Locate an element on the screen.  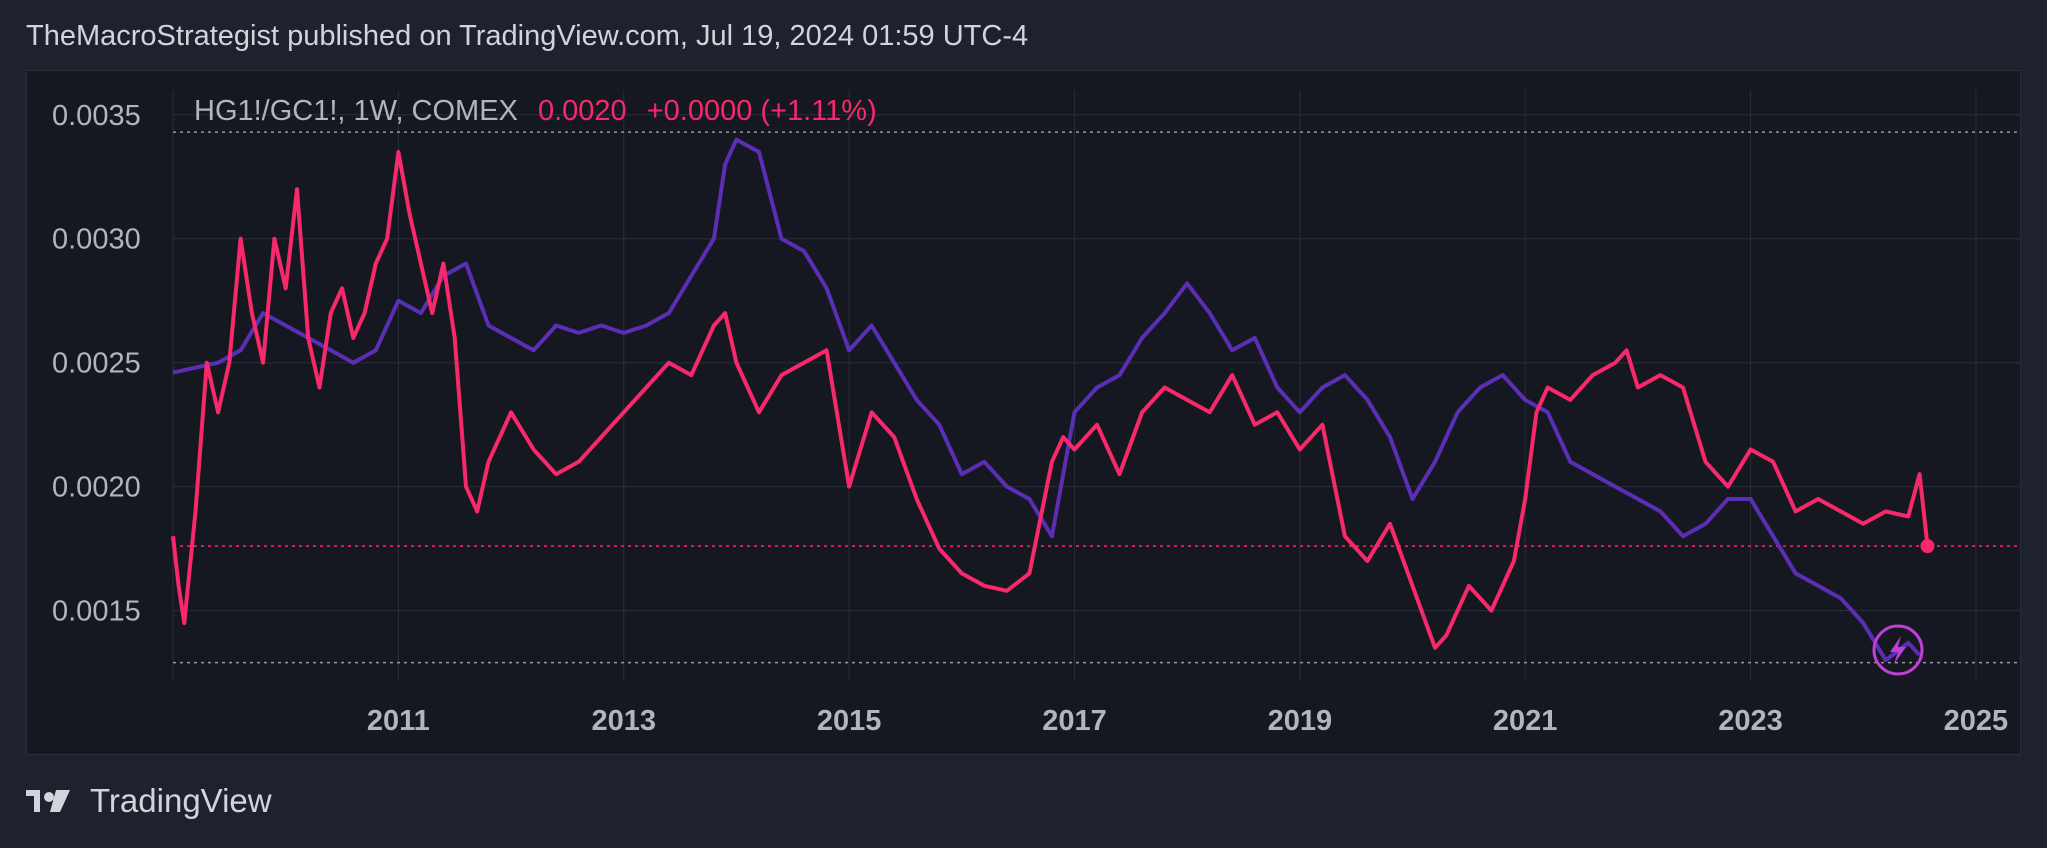
x-tick-label: 2019 is located at coordinates (1300, 721).